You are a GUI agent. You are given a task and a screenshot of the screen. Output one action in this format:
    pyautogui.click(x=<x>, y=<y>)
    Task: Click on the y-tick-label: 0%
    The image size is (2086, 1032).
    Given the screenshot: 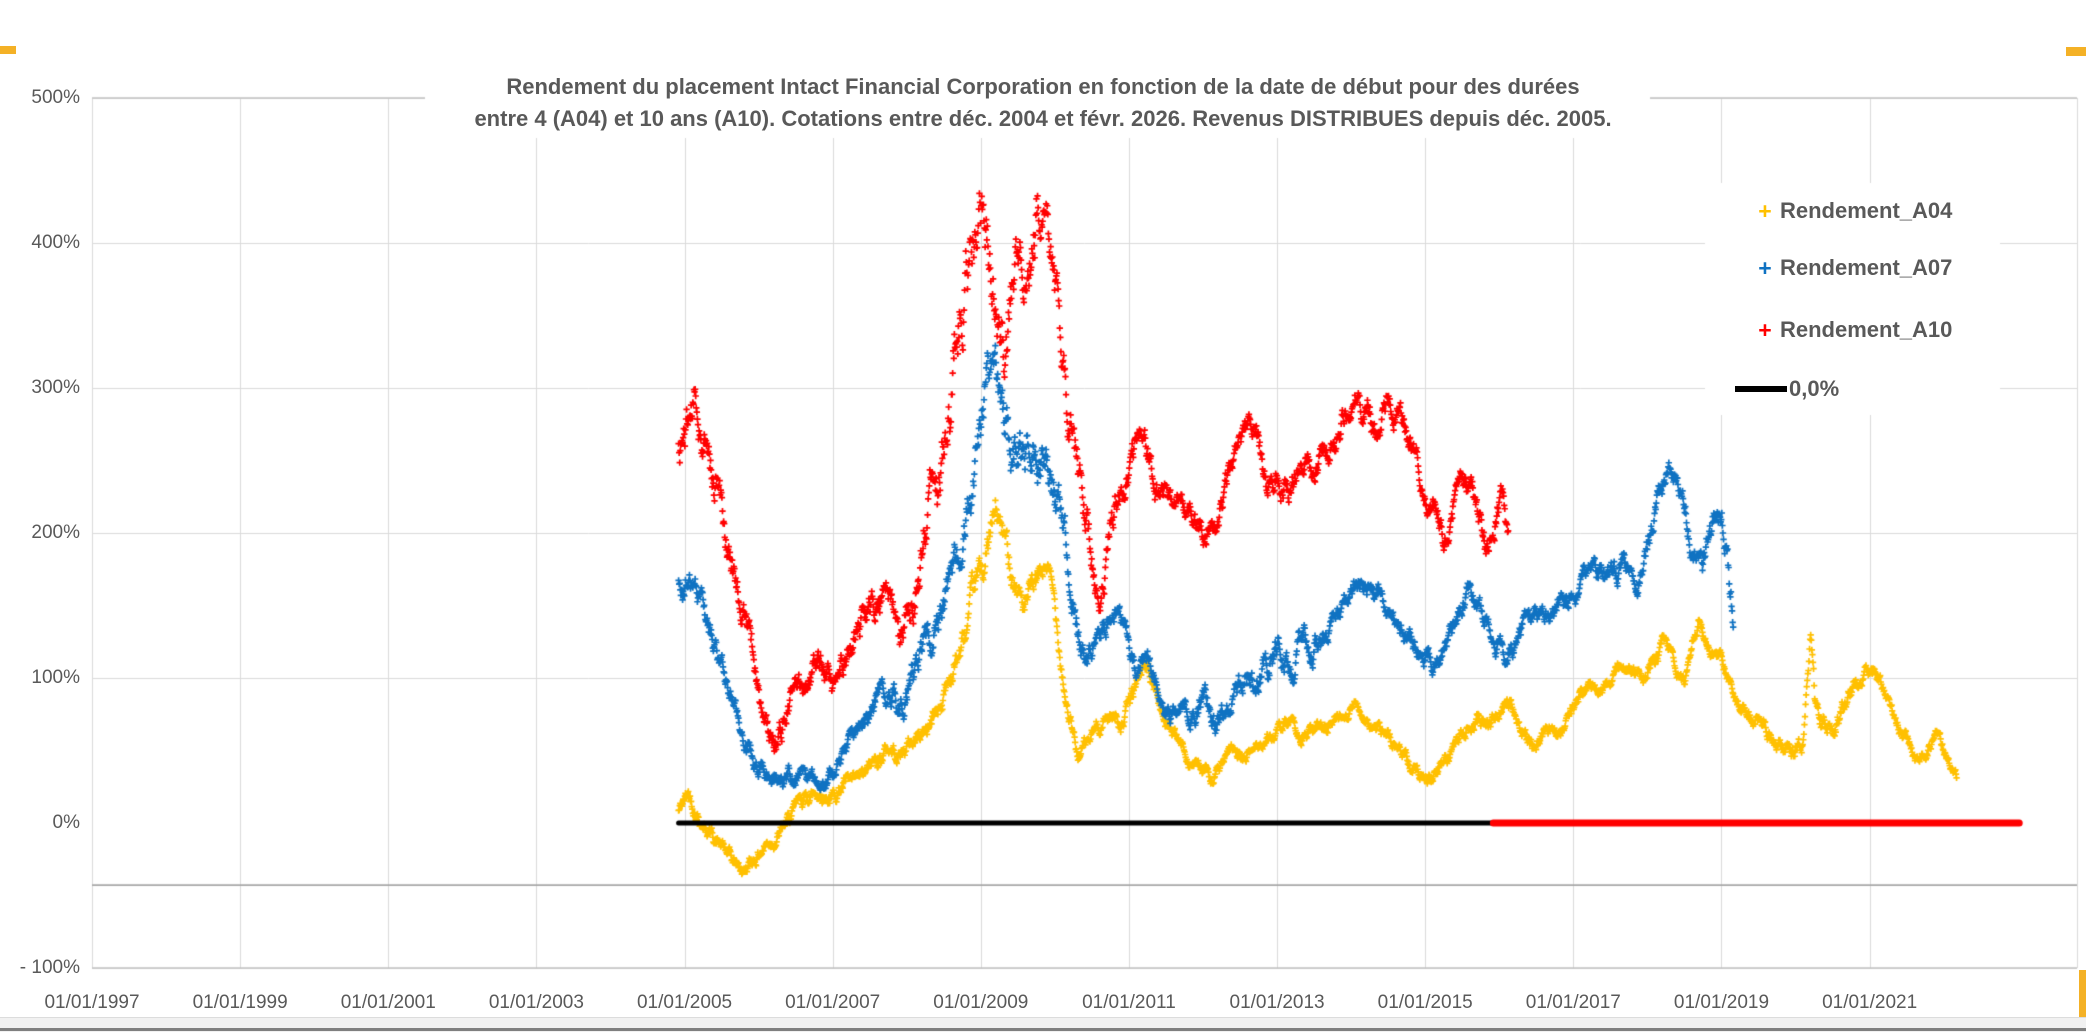 What is the action you would take?
    pyautogui.click(x=66, y=822)
    